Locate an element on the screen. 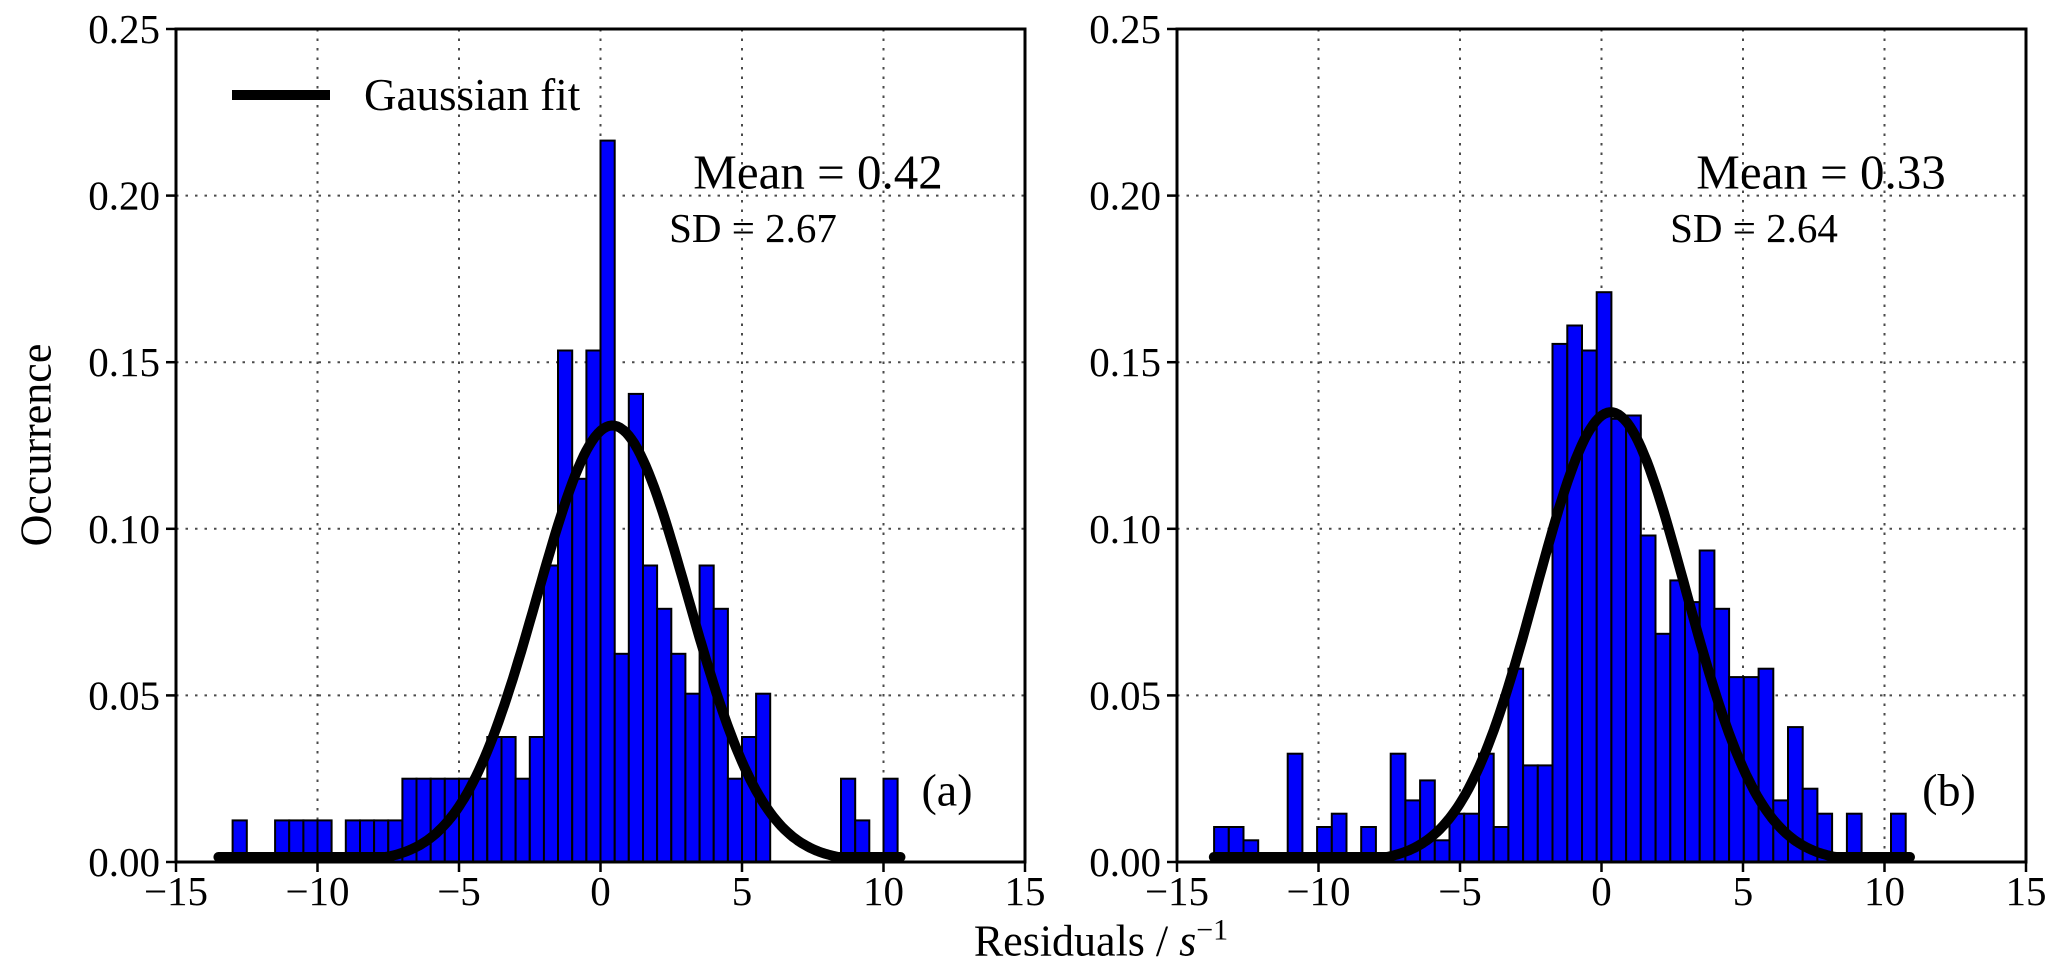 This screenshot has height=976, width=2067. panel-a-letter: (a) is located at coordinates (947, 790).